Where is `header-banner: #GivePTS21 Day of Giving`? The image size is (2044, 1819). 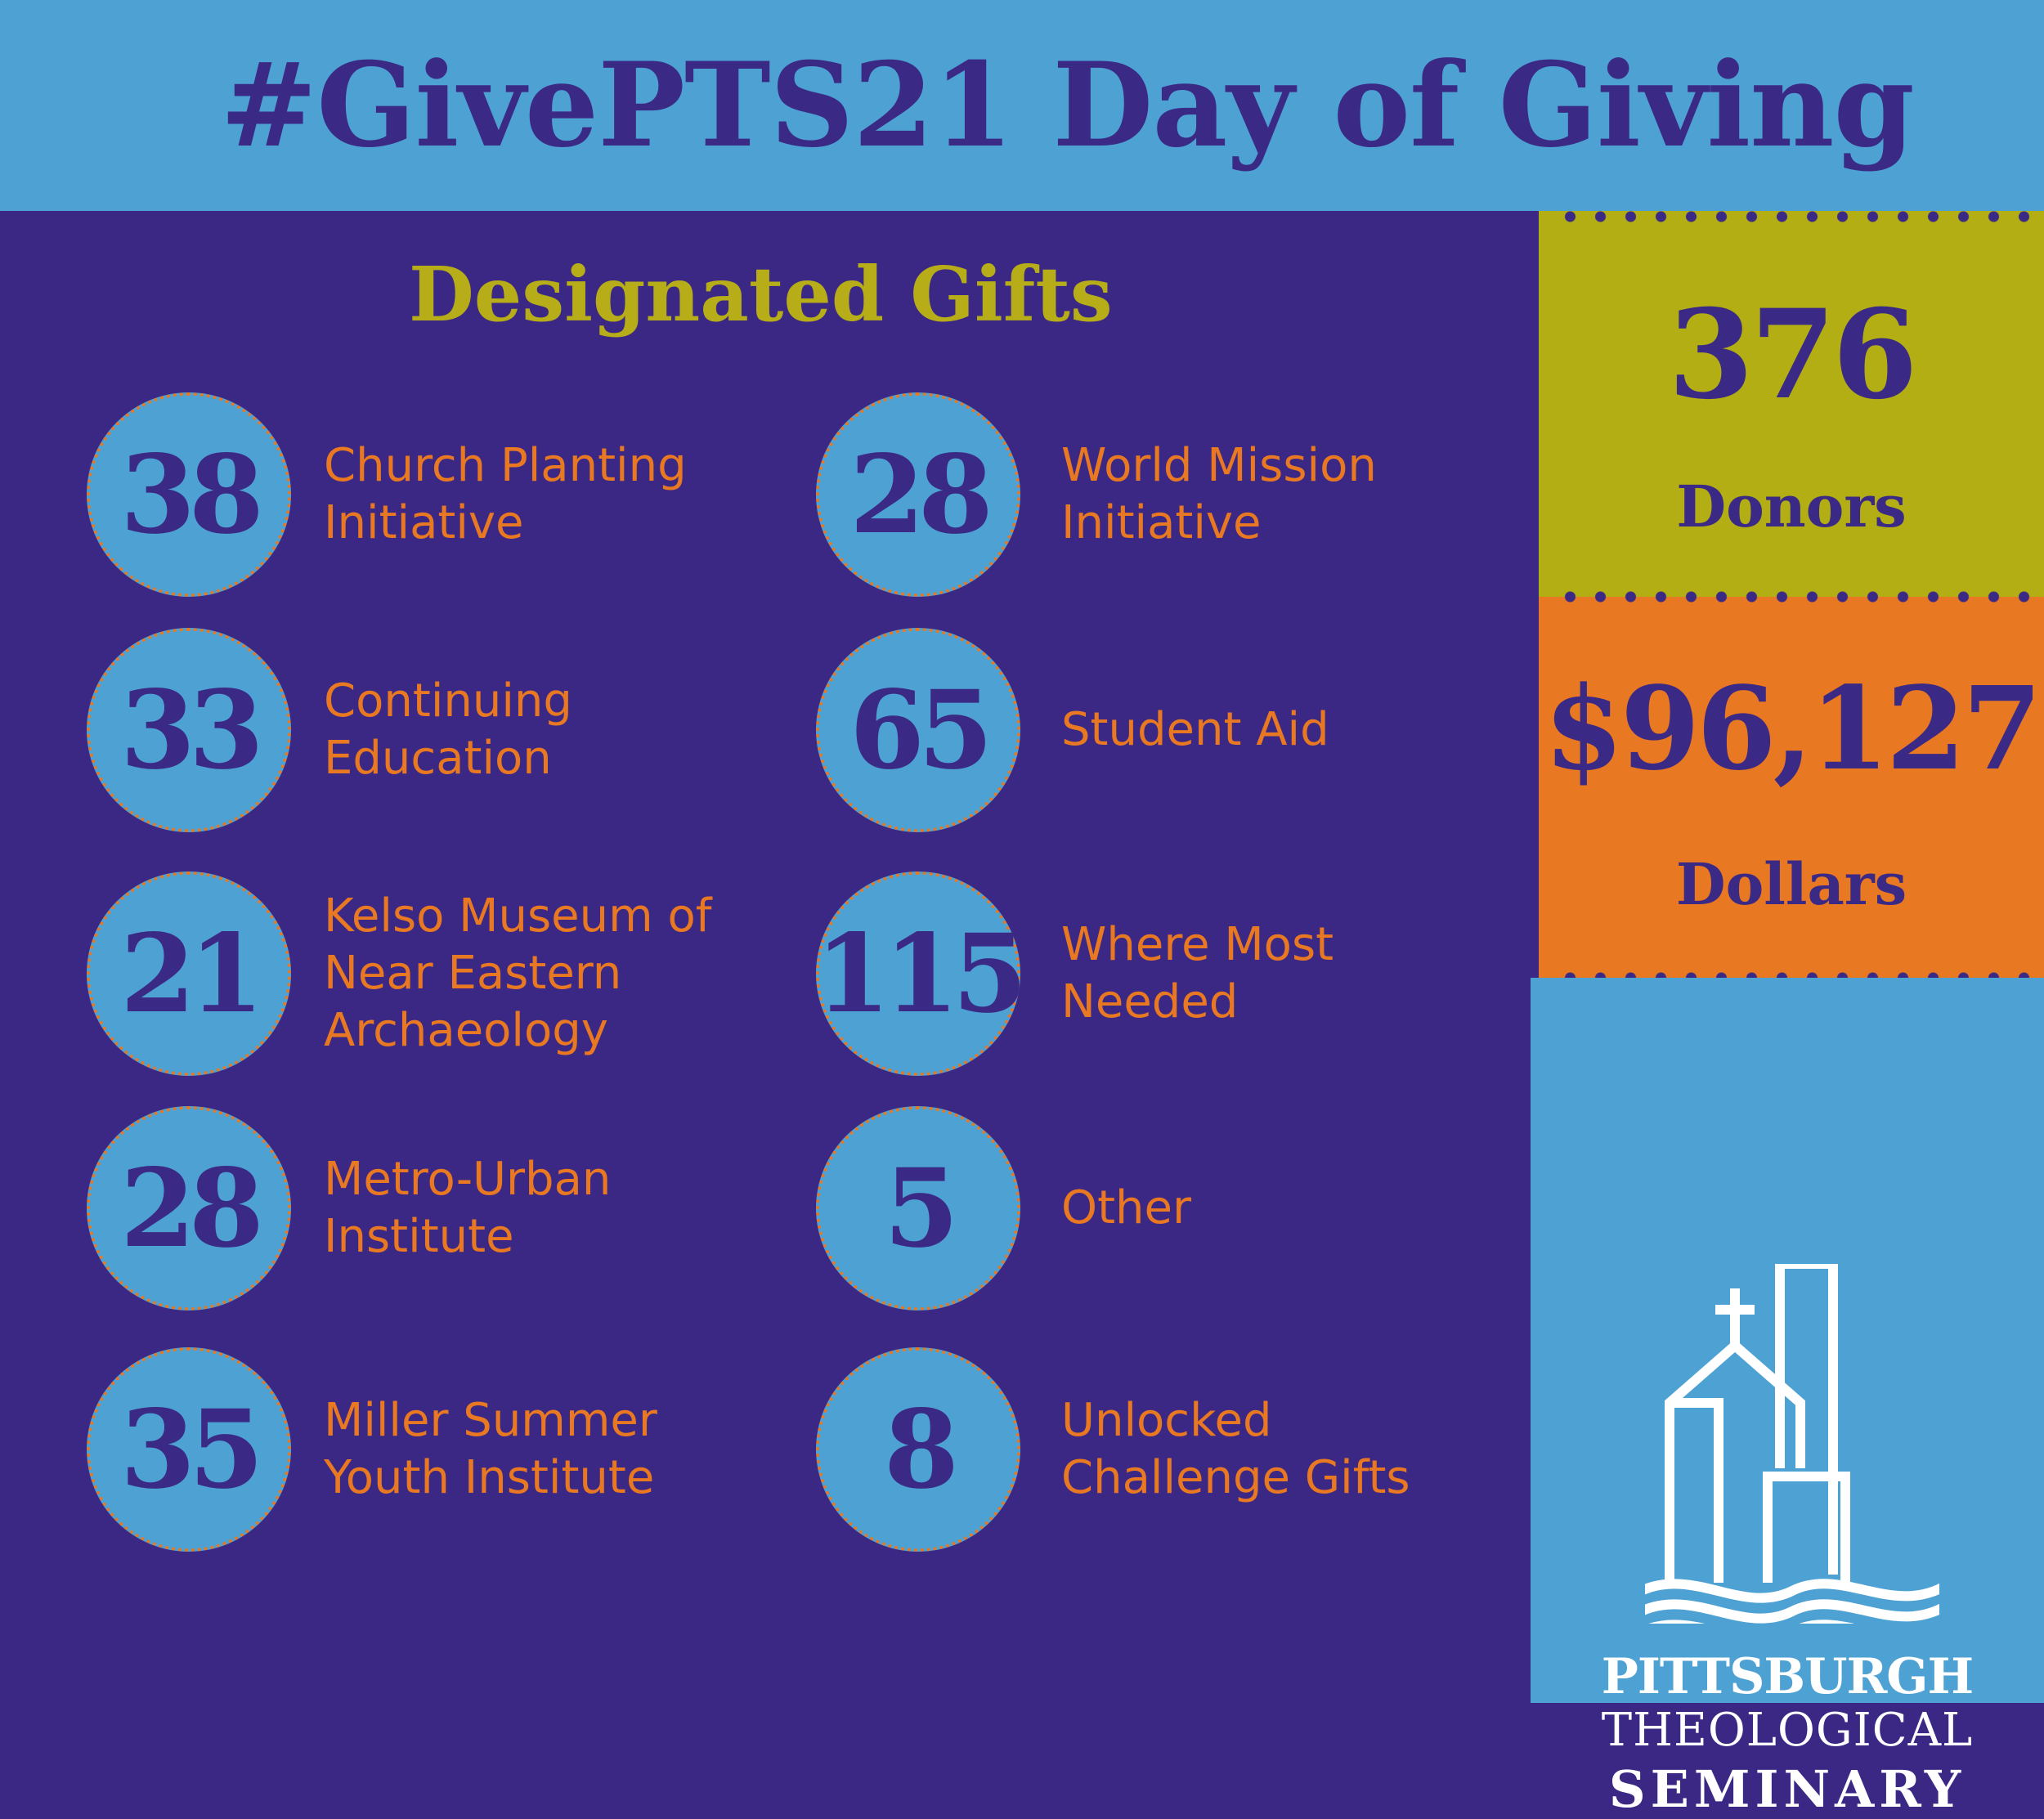 header-banner: #GivePTS21 Day of Giving is located at coordinates (1022, 106).